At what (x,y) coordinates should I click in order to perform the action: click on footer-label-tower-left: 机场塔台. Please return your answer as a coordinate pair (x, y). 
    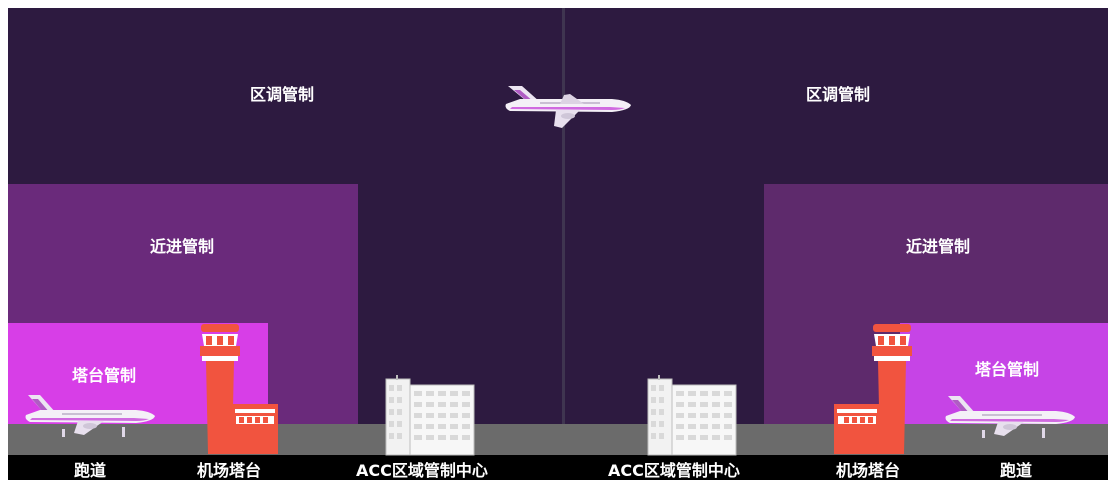
    Looking at the image, I should click on (229, 470).